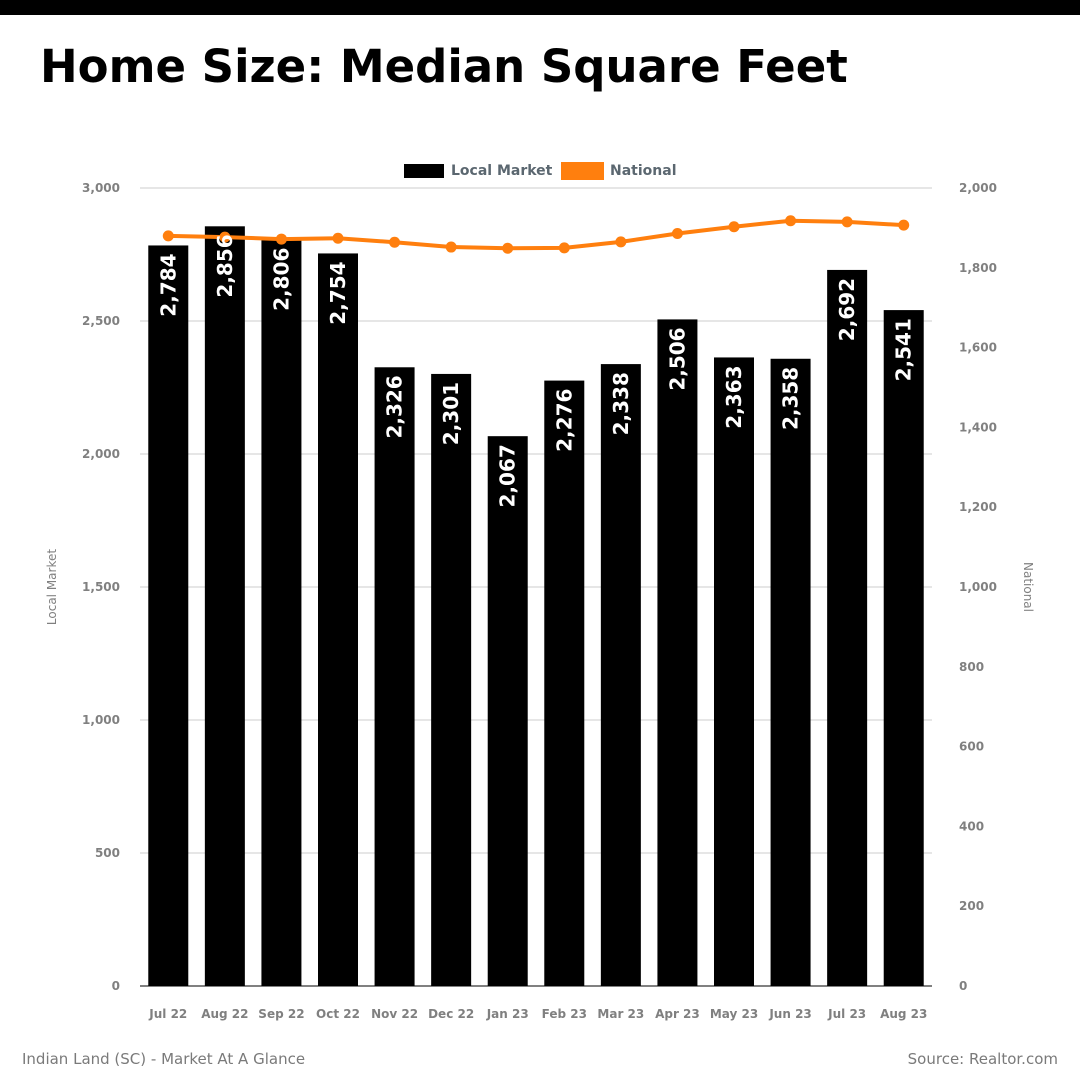  I want to click on legend-swatch-national, so click(582, 171).